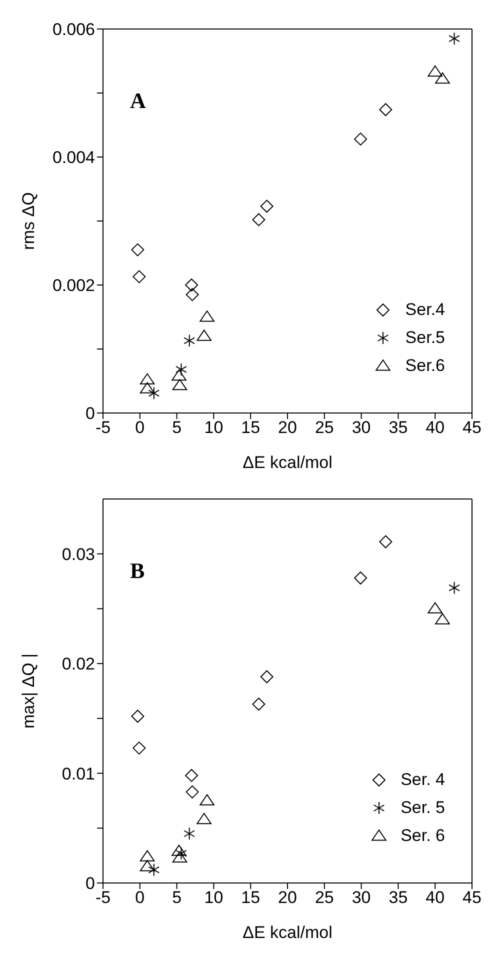  I want to click on y-tick-label: 0.004, so click(73, 158).